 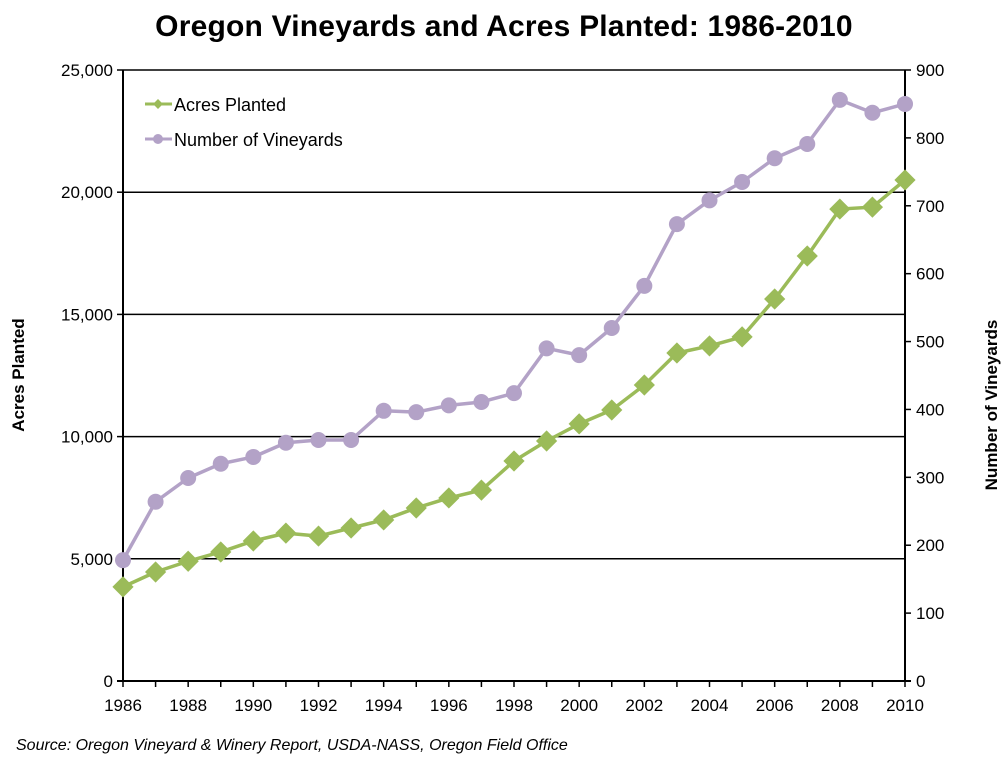 I want to click on left-axis-ticks: 0 5,000 10,000 15,000 20,000 25,000, so click(x=92, y=376).